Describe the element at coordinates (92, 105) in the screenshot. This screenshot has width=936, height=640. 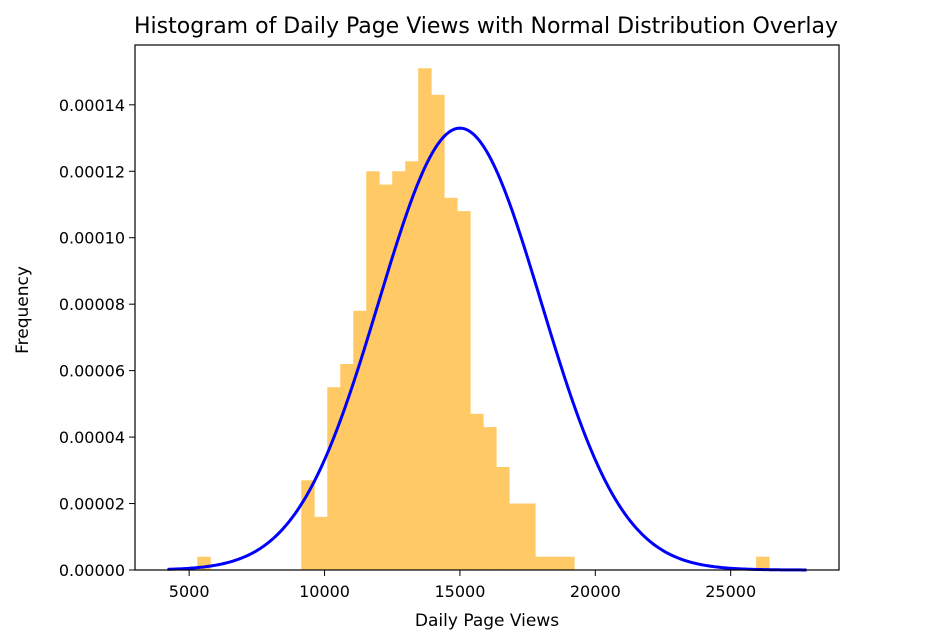
I see `y-tick-label: 0.00014` at that location.